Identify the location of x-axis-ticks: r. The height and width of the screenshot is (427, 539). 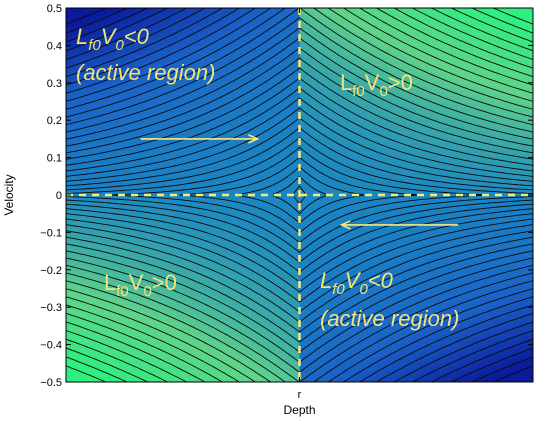
(300, 204).